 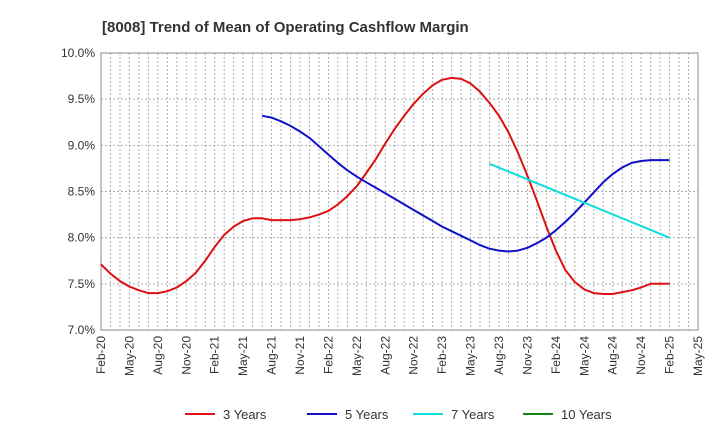 I want to click on x-tick-label: Nov-22, so click(x=414, y=355).